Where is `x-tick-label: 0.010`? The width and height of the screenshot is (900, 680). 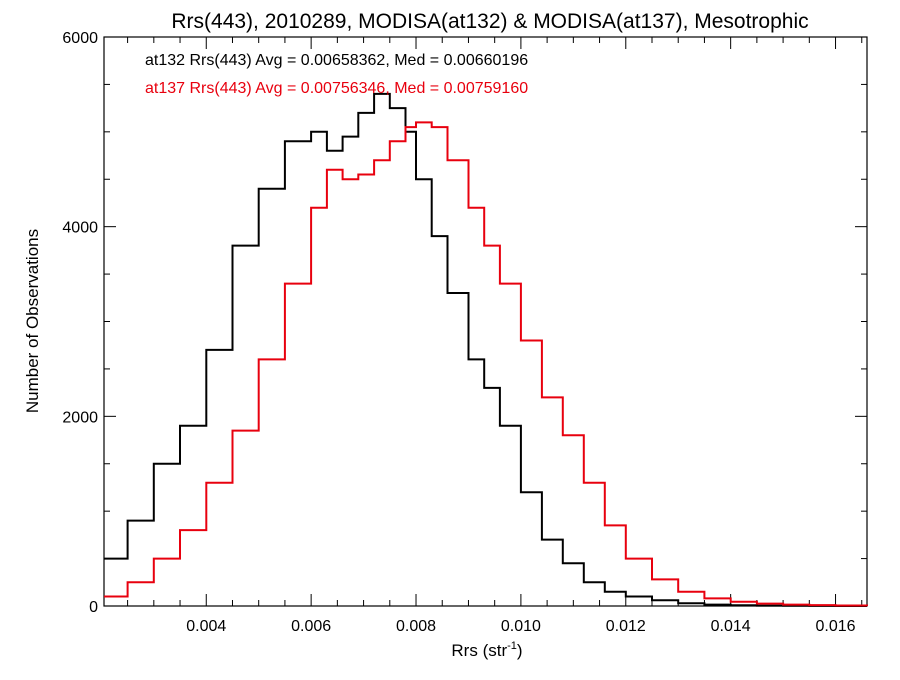 x-tick-label: 0.010 is located at coordinates (521, 626).